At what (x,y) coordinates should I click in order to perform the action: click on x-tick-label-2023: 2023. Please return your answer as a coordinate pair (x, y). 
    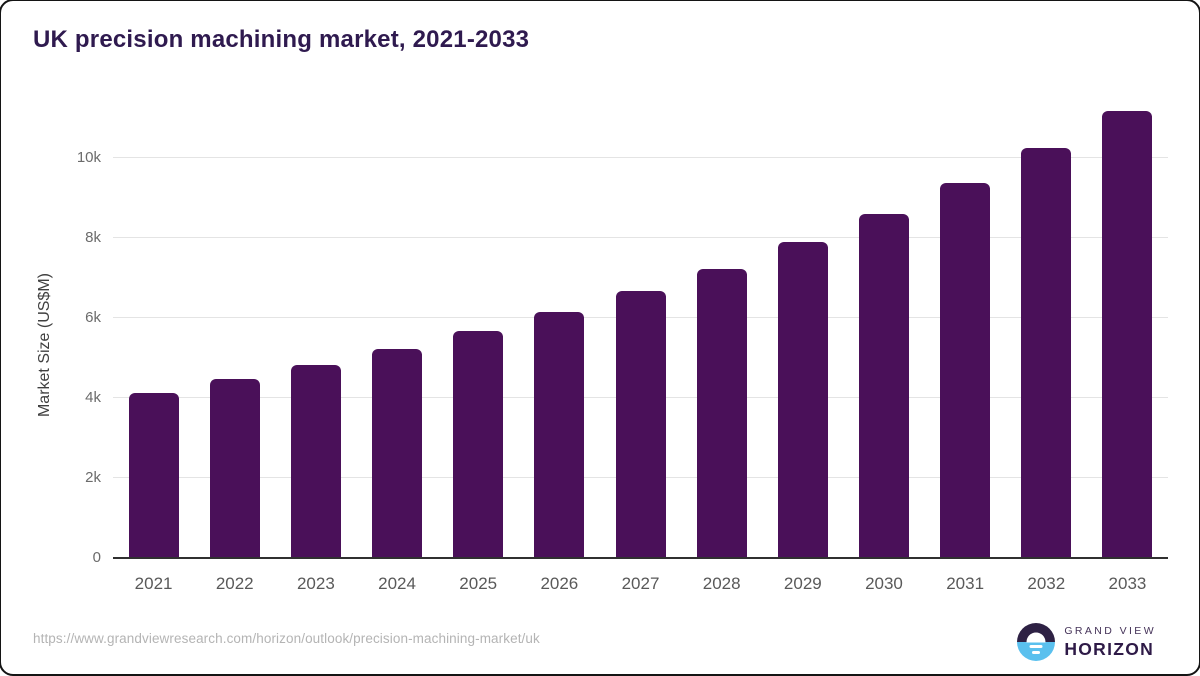
    Looking at the image, I should click on (315, 583).